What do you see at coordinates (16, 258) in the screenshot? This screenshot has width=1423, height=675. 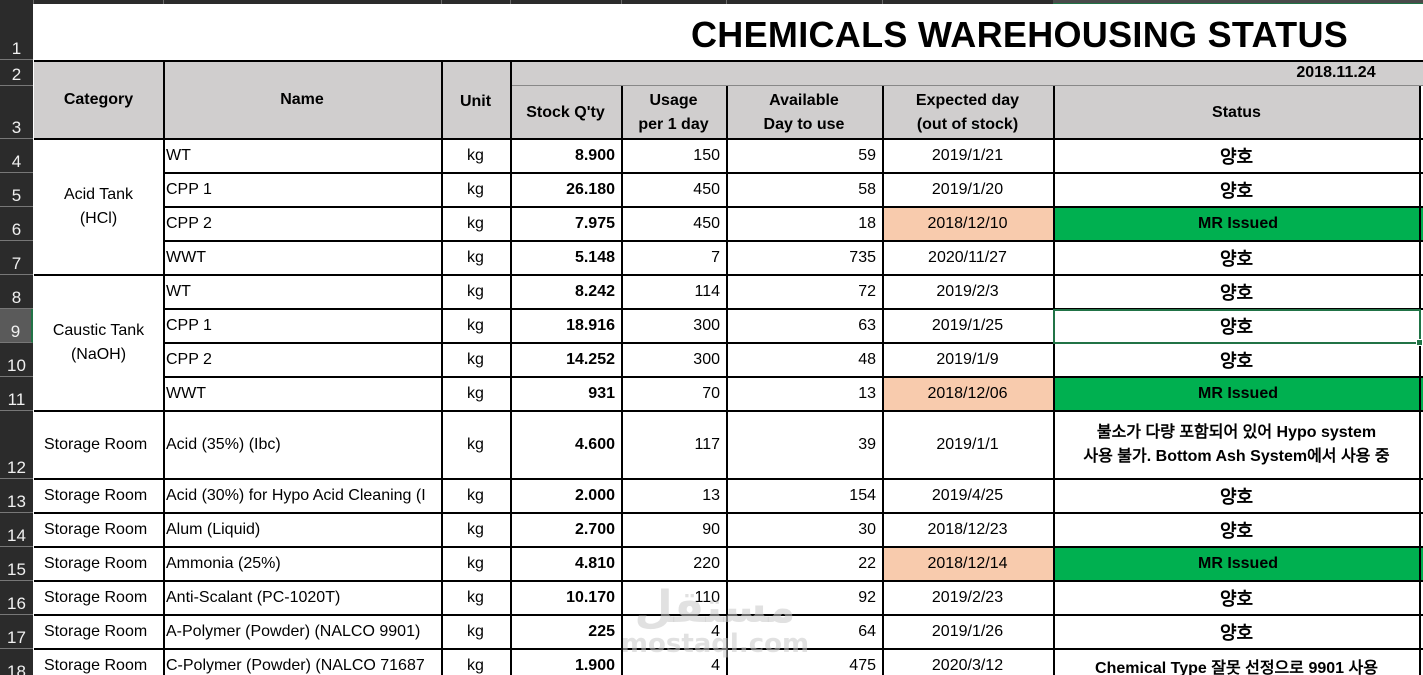 I see `row-header-7: 7` at bounding box center [16, 258].